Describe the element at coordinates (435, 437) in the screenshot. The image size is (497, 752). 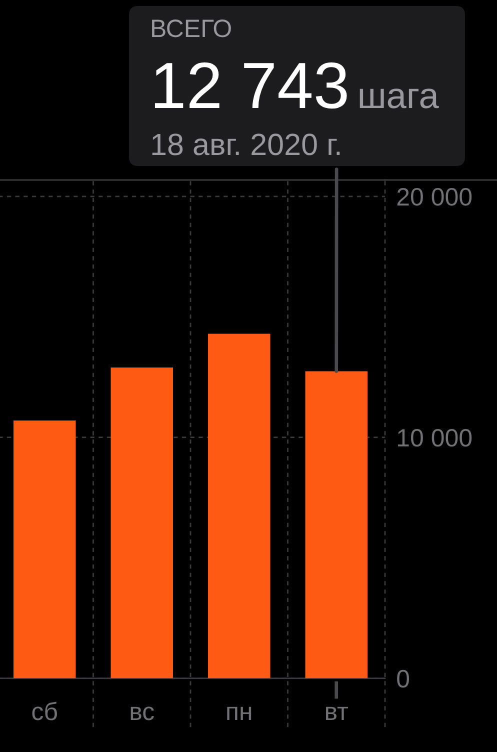
I see `y-tick-label: 10 000` at that location.